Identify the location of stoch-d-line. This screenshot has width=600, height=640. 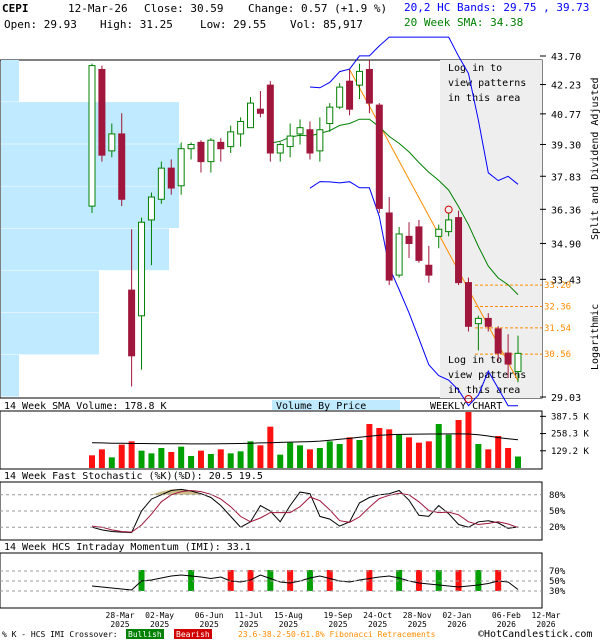
(305, 511).